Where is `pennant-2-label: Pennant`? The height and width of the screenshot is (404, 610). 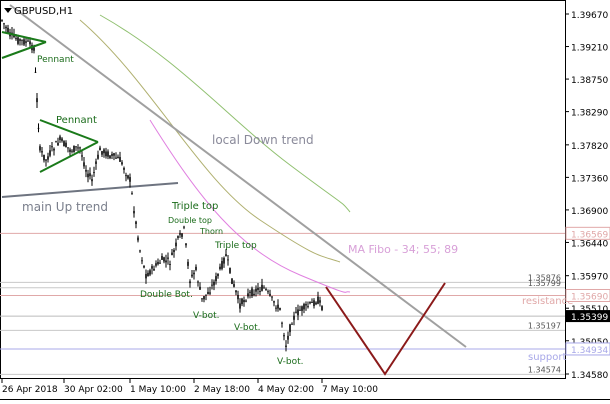 pennant-2-label: Pennant is located at coordinates (76, 120).